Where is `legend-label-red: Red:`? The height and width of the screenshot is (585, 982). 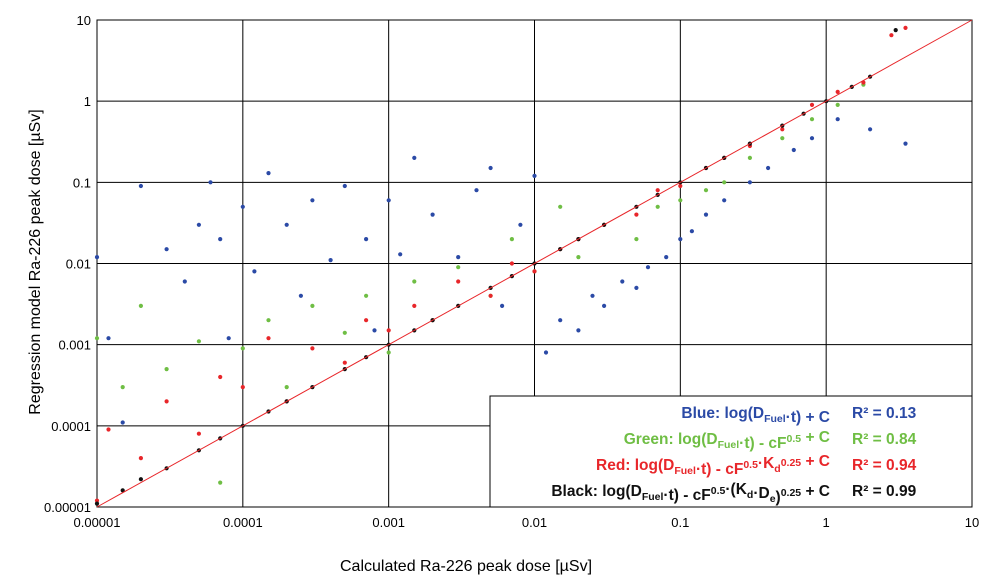
legend-label-red: Red: is located at coordinates (615, 465).